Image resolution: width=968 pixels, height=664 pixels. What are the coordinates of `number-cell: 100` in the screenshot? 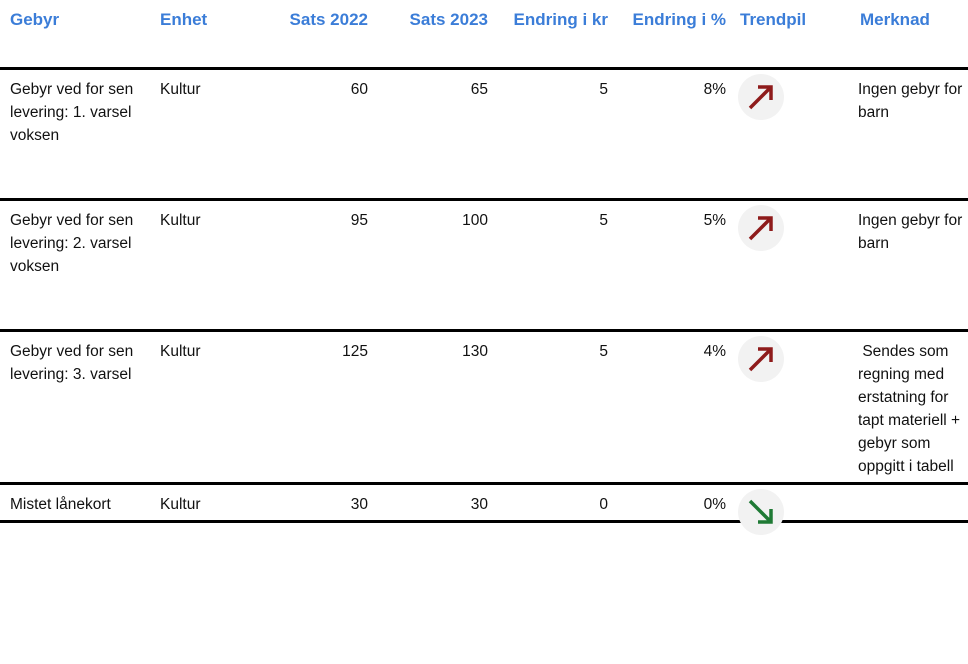 It's located at (475, 220).